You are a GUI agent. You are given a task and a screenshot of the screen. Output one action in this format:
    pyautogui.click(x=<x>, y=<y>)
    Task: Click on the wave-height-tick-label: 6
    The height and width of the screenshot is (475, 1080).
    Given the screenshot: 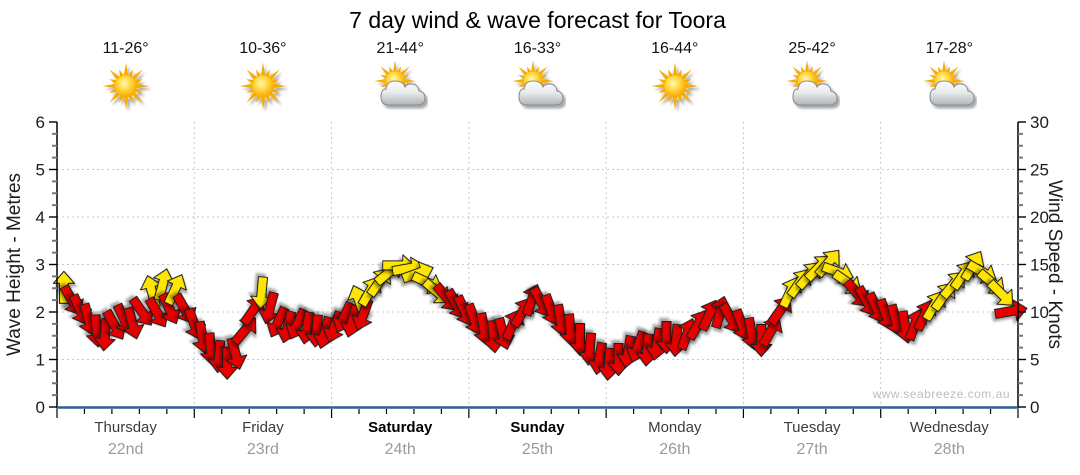 What is the action you would take?
    pyautogui.click(x=40, y=122)
    